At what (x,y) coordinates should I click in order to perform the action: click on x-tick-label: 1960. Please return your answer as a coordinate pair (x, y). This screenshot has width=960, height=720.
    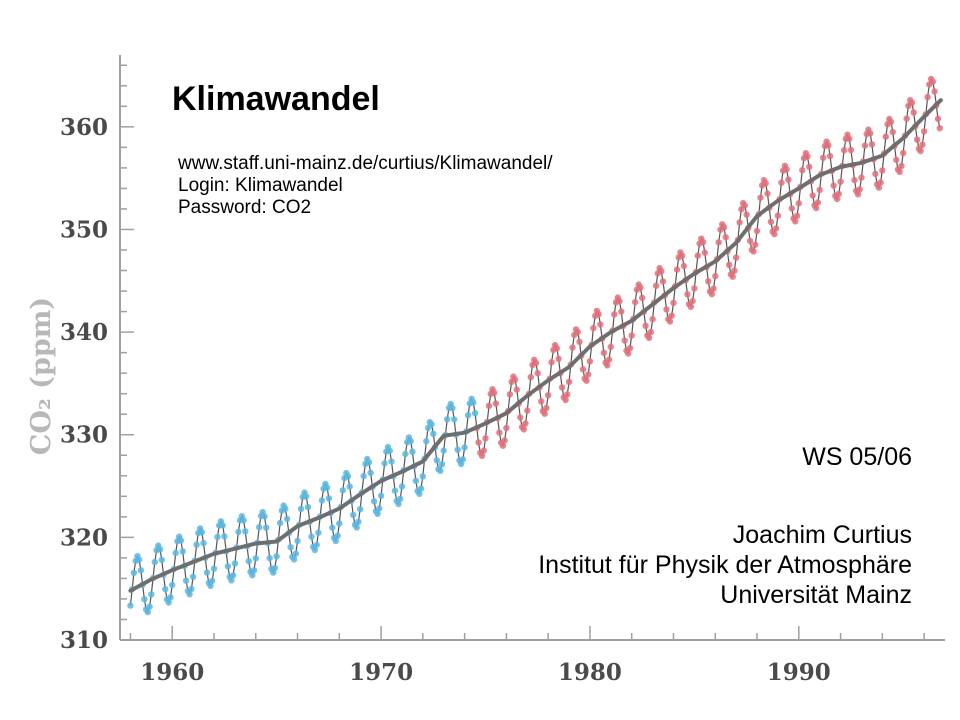
    Looking at the image, I should click on (172, 672).